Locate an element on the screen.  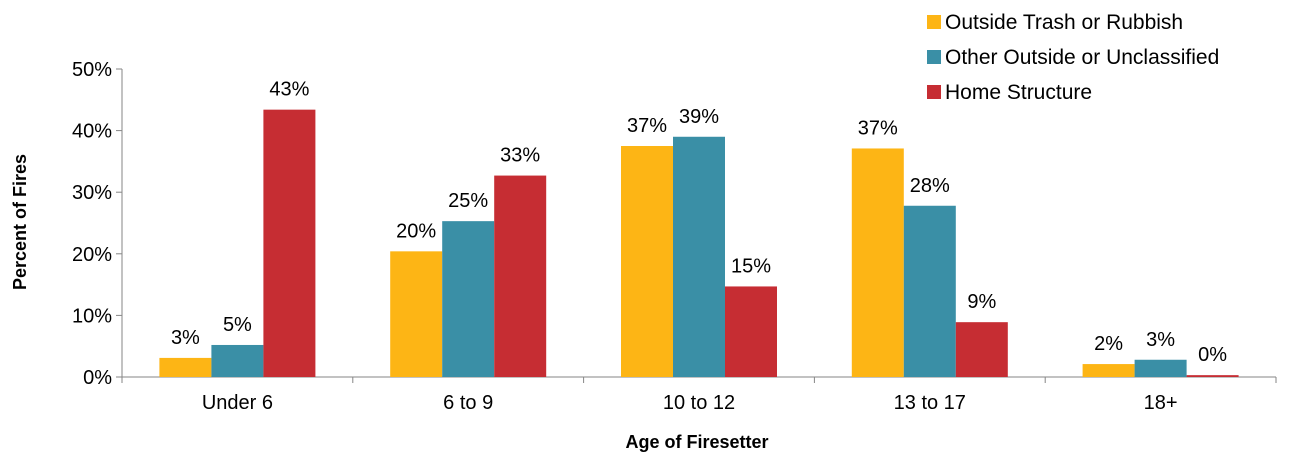
x-tick-label: 10 to 12 is located at coordinates (699, 403).